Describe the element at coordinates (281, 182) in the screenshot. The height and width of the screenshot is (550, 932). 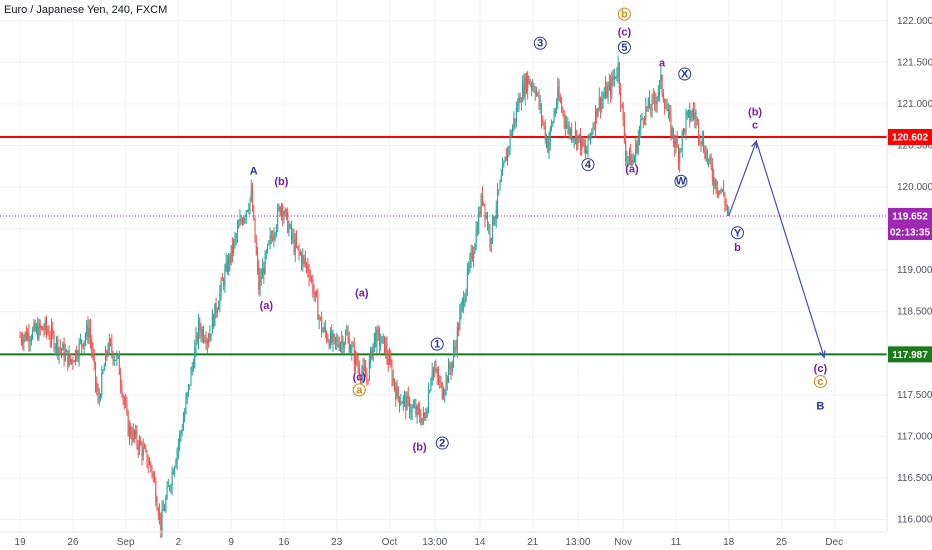
I see `wave-label: (b)` at that location.